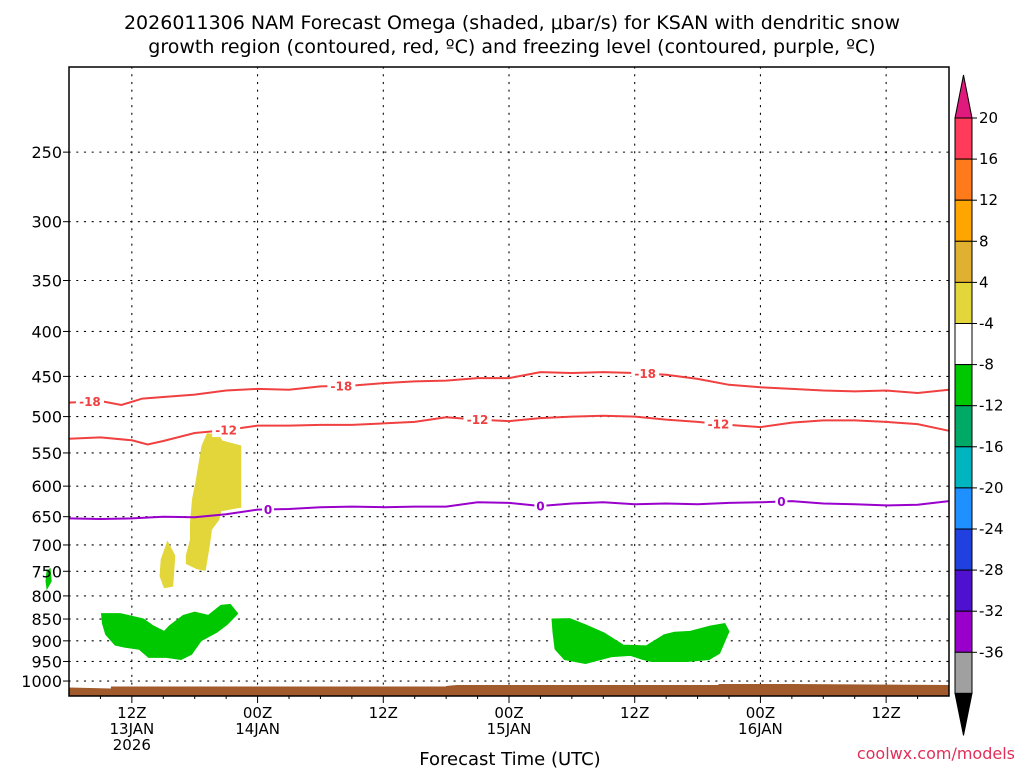  I want to click on colorbar-label: -8, so click(986, 365).